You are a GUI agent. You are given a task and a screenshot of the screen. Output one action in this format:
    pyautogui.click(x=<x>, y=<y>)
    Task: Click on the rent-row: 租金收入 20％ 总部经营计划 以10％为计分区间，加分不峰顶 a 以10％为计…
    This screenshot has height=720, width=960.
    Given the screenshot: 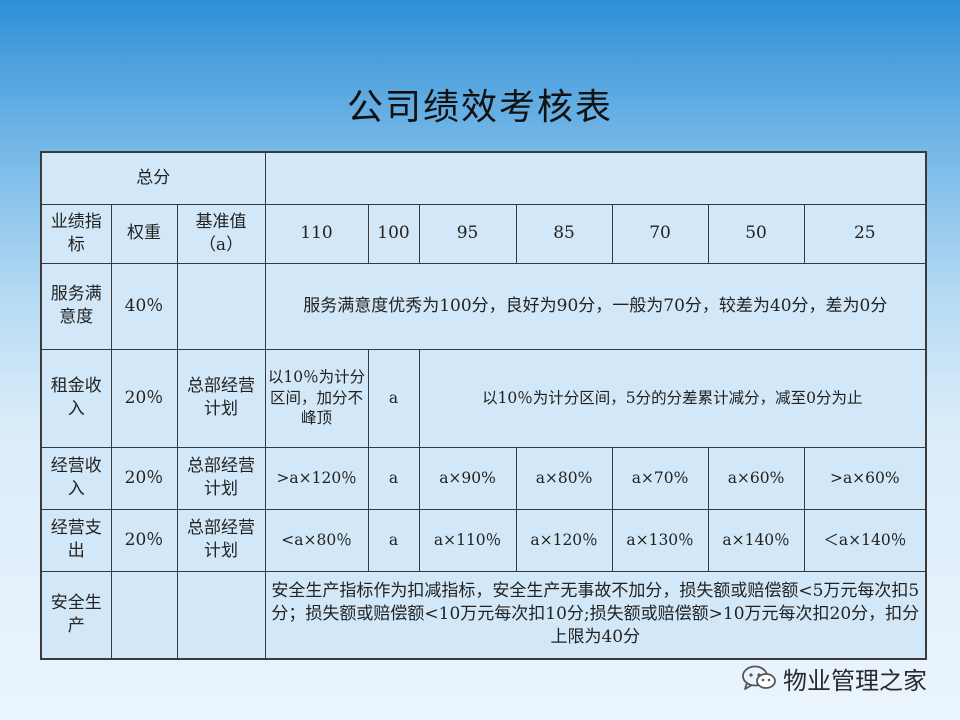 What is the action you would take?
    pyautogui.click(x=483, y=398)
    